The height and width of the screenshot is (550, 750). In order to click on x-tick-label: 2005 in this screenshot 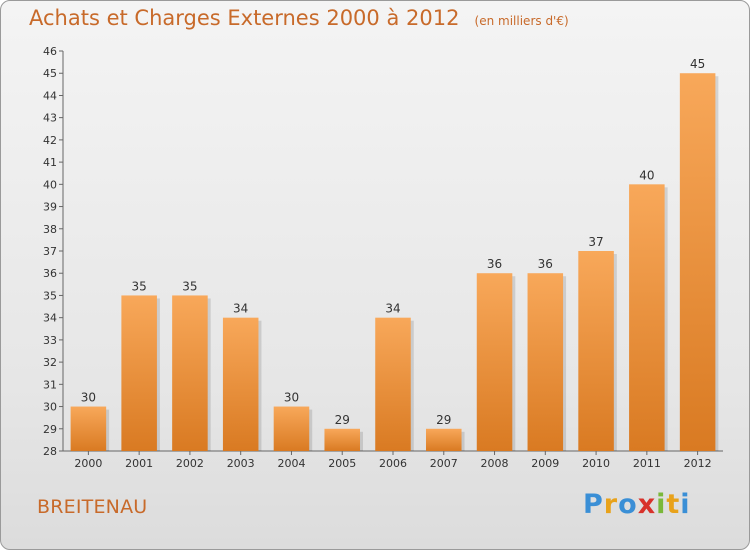, I will do `click(342, 463)`.